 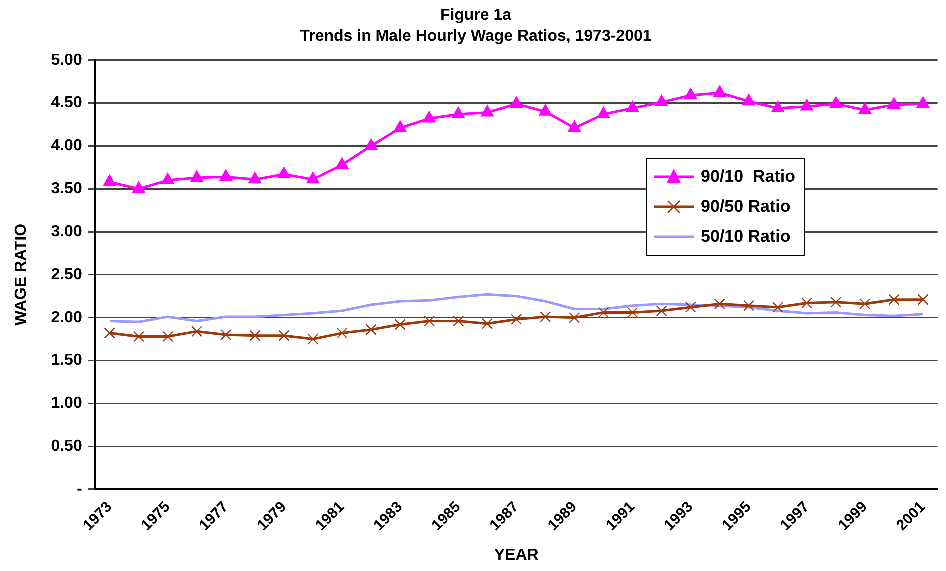 What do you see at coordinates (66, 403) in the screenshot?
I see `y-tick-label: 1.00` at bounding box center [66, 403].